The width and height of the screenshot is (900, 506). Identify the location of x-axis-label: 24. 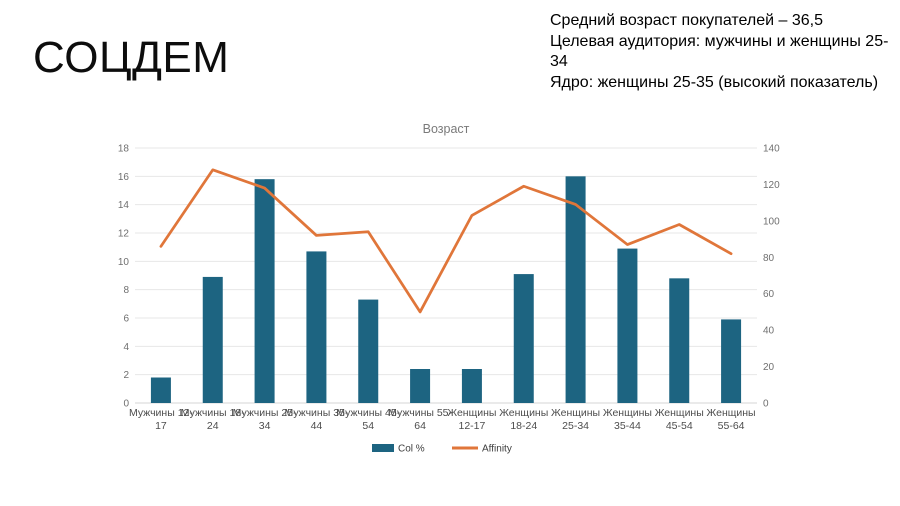
(213, 426).